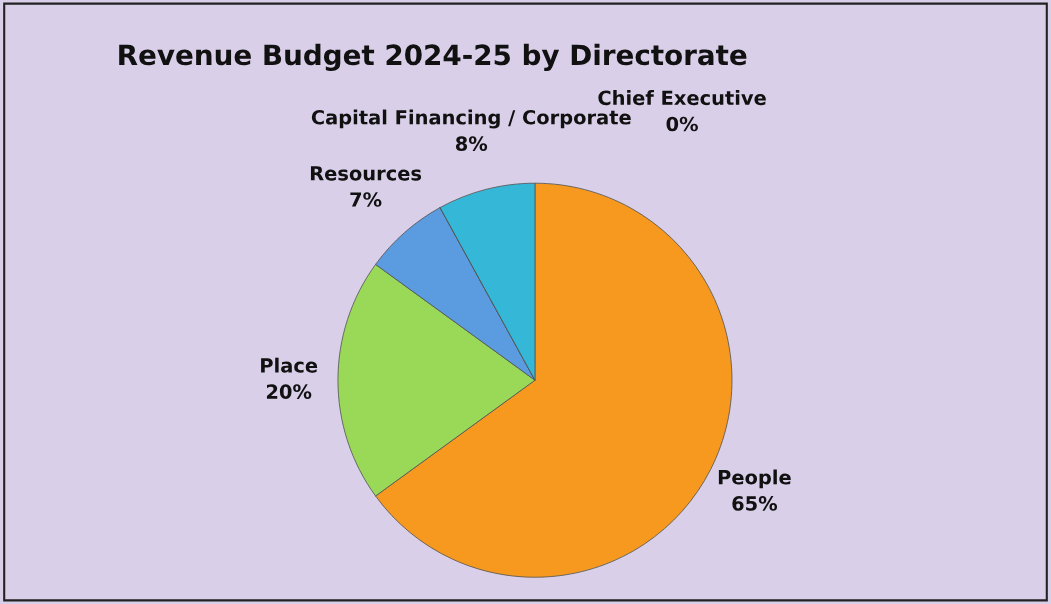 The height and width of the screenshot is (604, 1051). Describe the element at coordinates (433, 57) in the screenshot. I see `chart-title: Revenue Budget 2024-25 by Directorate` at that location.